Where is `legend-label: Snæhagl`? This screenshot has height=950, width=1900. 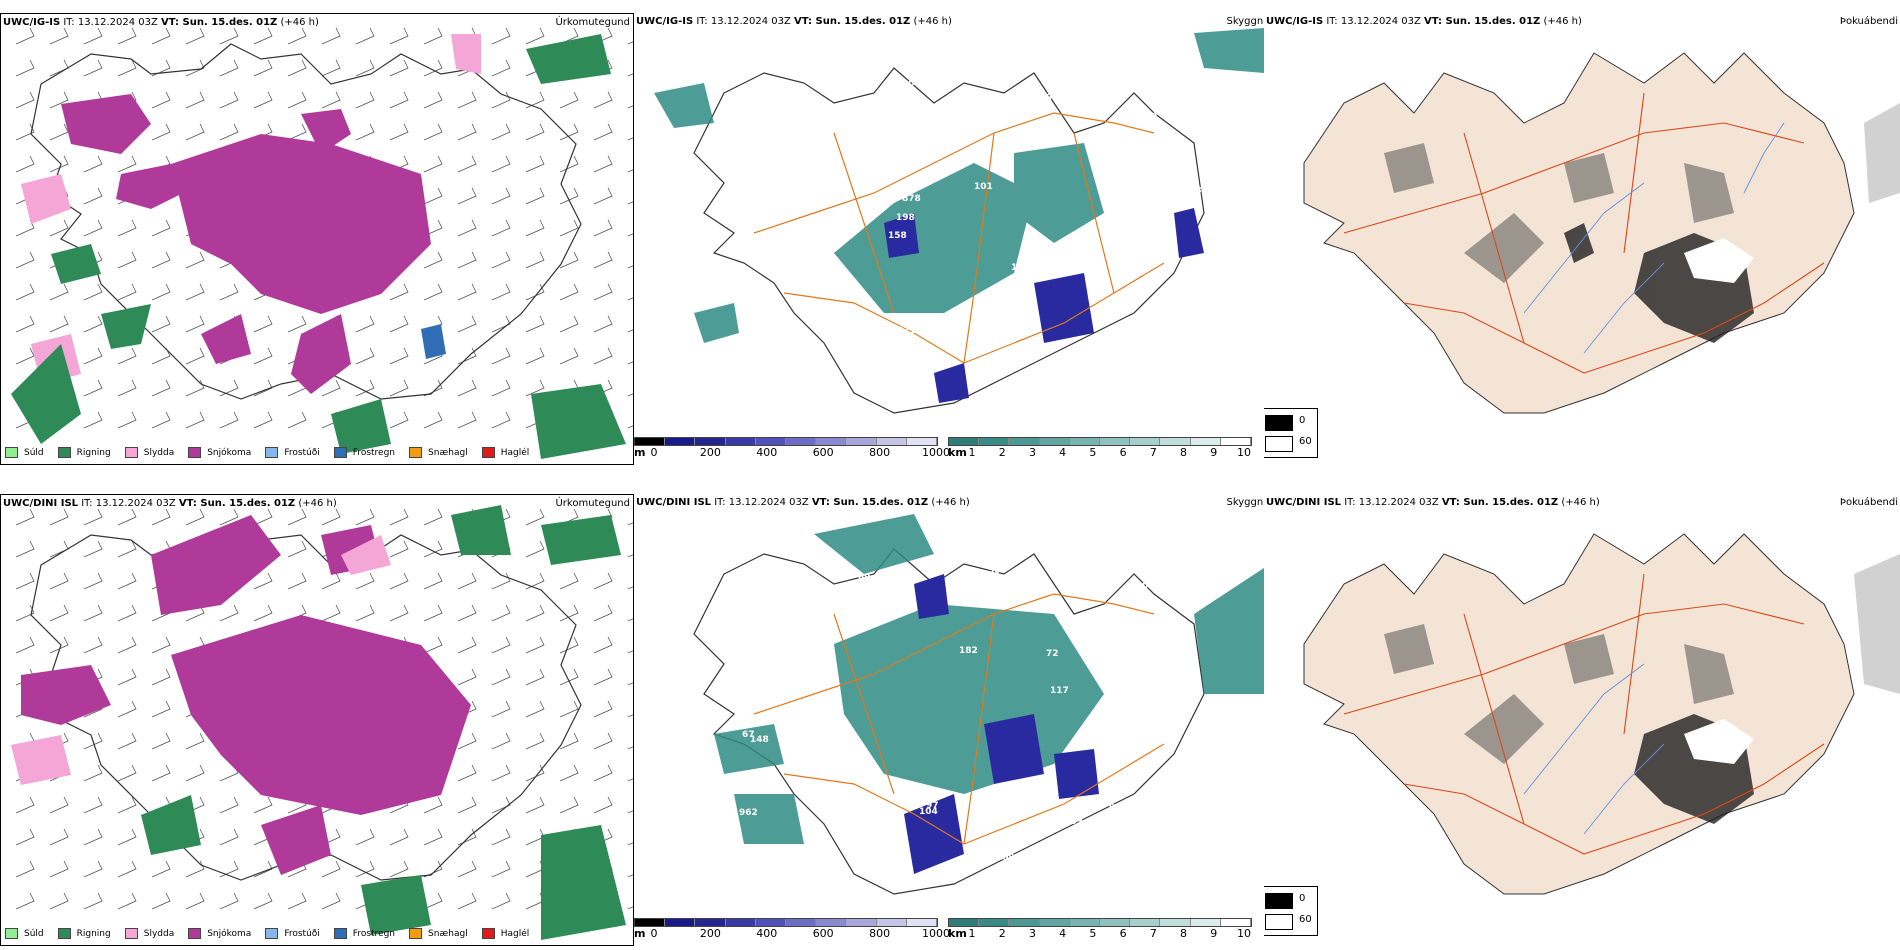
legend-label: Snæhagl is located at coordinates (448, 933).